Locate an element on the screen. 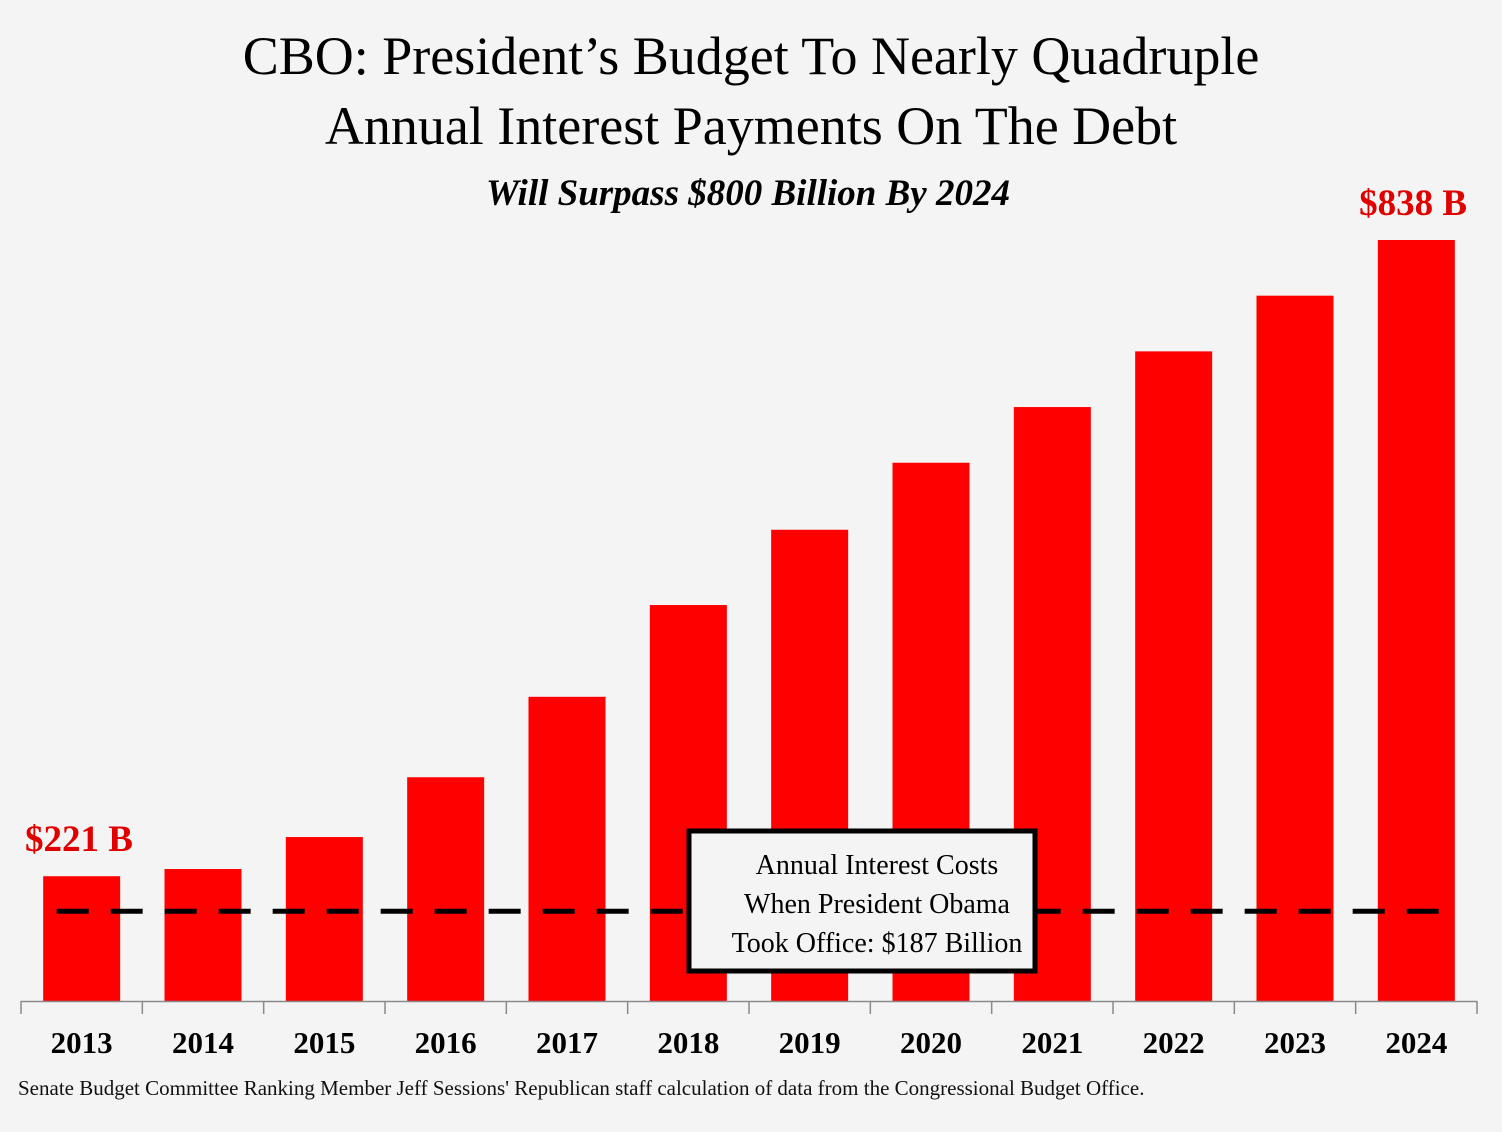 The width and height of the screenshot is (1502, 1132). annotation-line: Annual Interest Costs is located at coordinates (877, 865).